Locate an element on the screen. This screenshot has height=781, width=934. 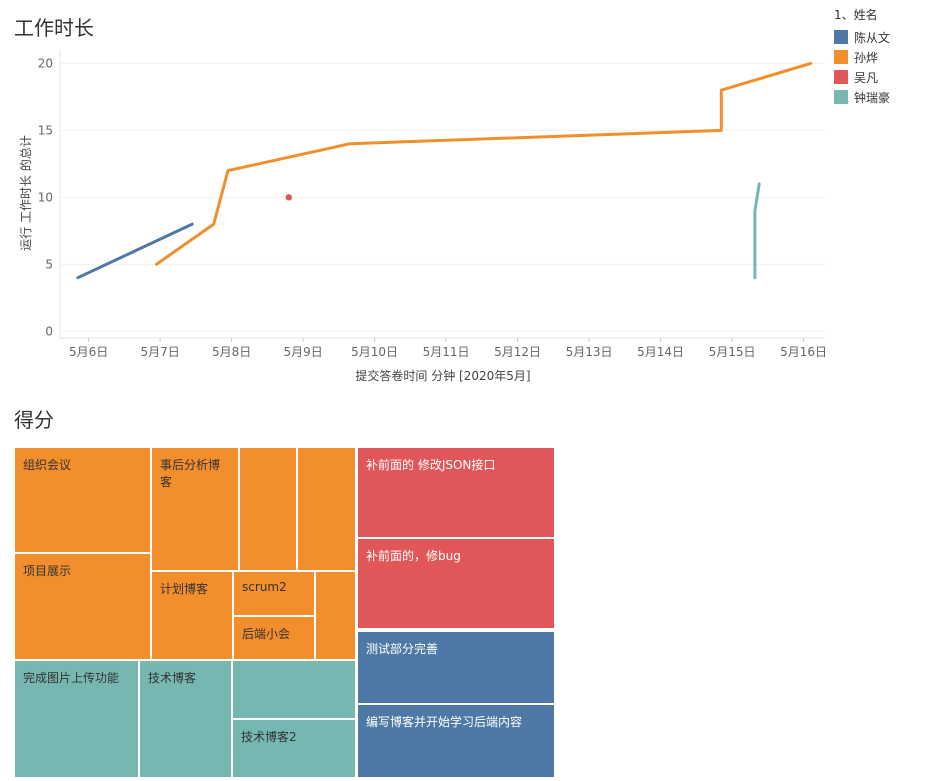
legend-item-sunye: 孙烨 is located at coordinates (862, 57).